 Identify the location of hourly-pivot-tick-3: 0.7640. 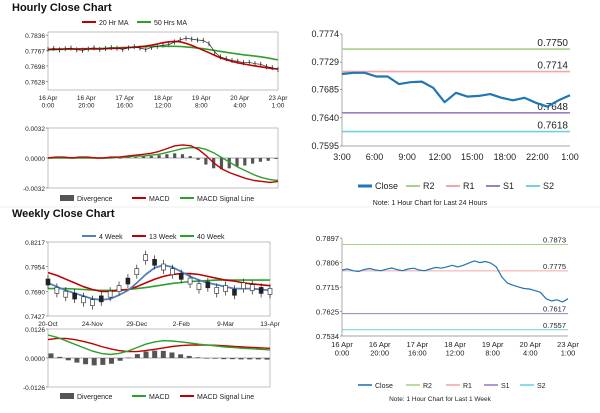
(325, 118).